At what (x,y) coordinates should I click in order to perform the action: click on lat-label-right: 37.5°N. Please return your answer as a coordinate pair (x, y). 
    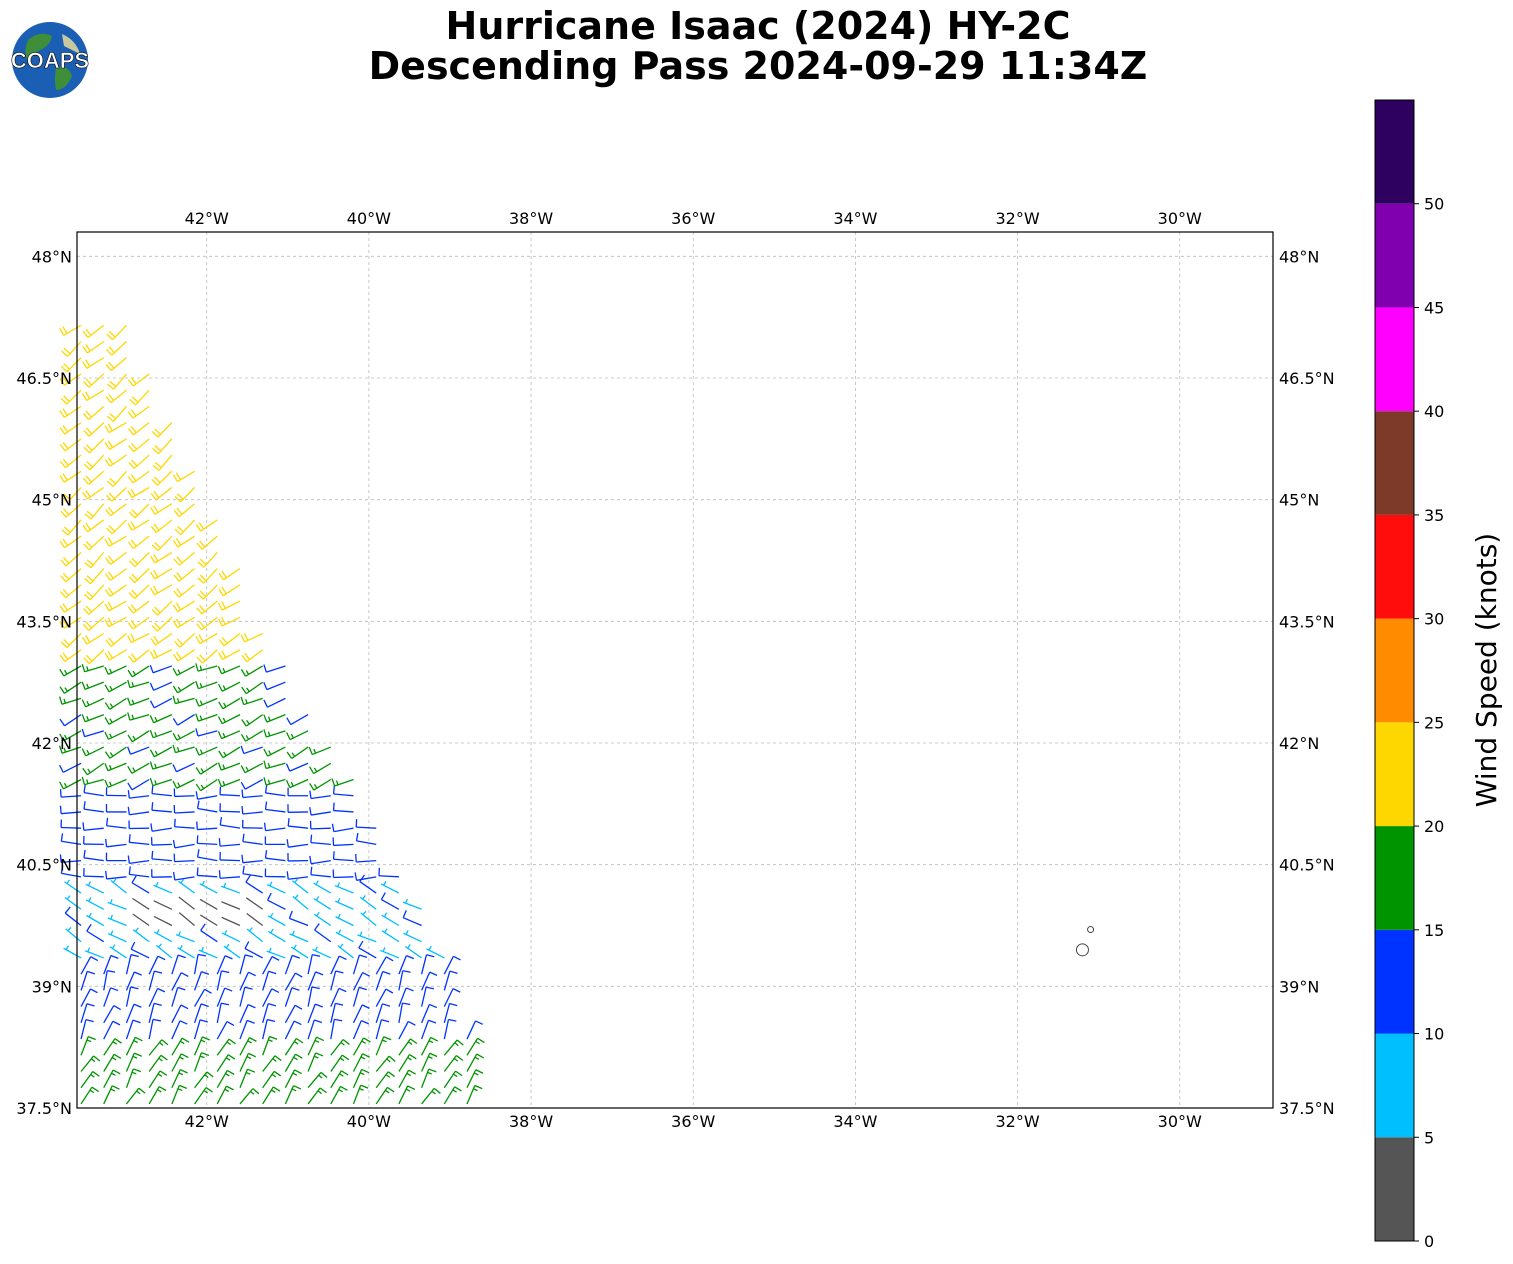
    Looking at the image, I should click on (1307, 1108).